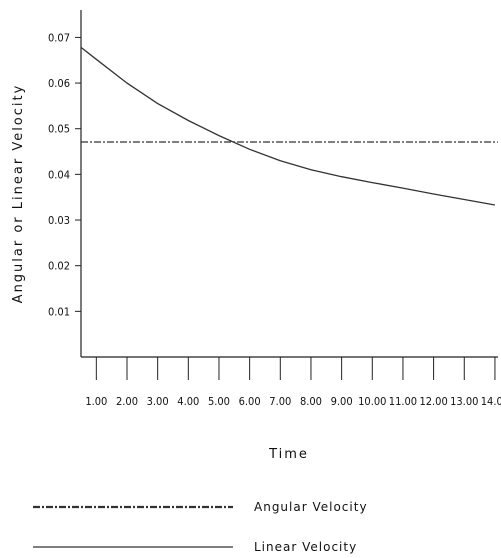 This screenshot has height=558, width=501. What do you see at coordinates (305, 547) in the screenshot?
I see `legend-label-linear-velocity: Linear Velocity` at bounding box center [305, 547].